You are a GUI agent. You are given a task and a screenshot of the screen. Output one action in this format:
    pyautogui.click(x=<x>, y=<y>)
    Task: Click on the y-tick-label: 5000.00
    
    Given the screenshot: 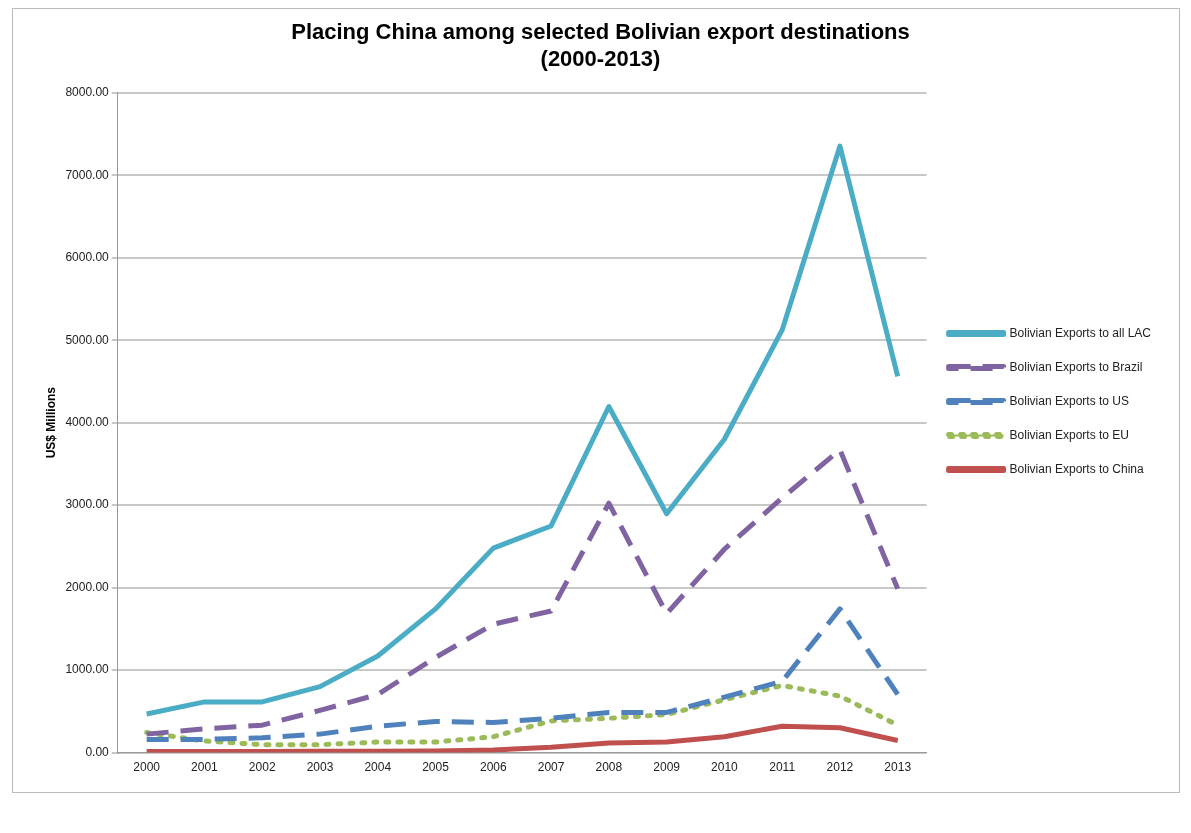 What is the action you would take?
    pyautogui.click(x=87, y=339)
    